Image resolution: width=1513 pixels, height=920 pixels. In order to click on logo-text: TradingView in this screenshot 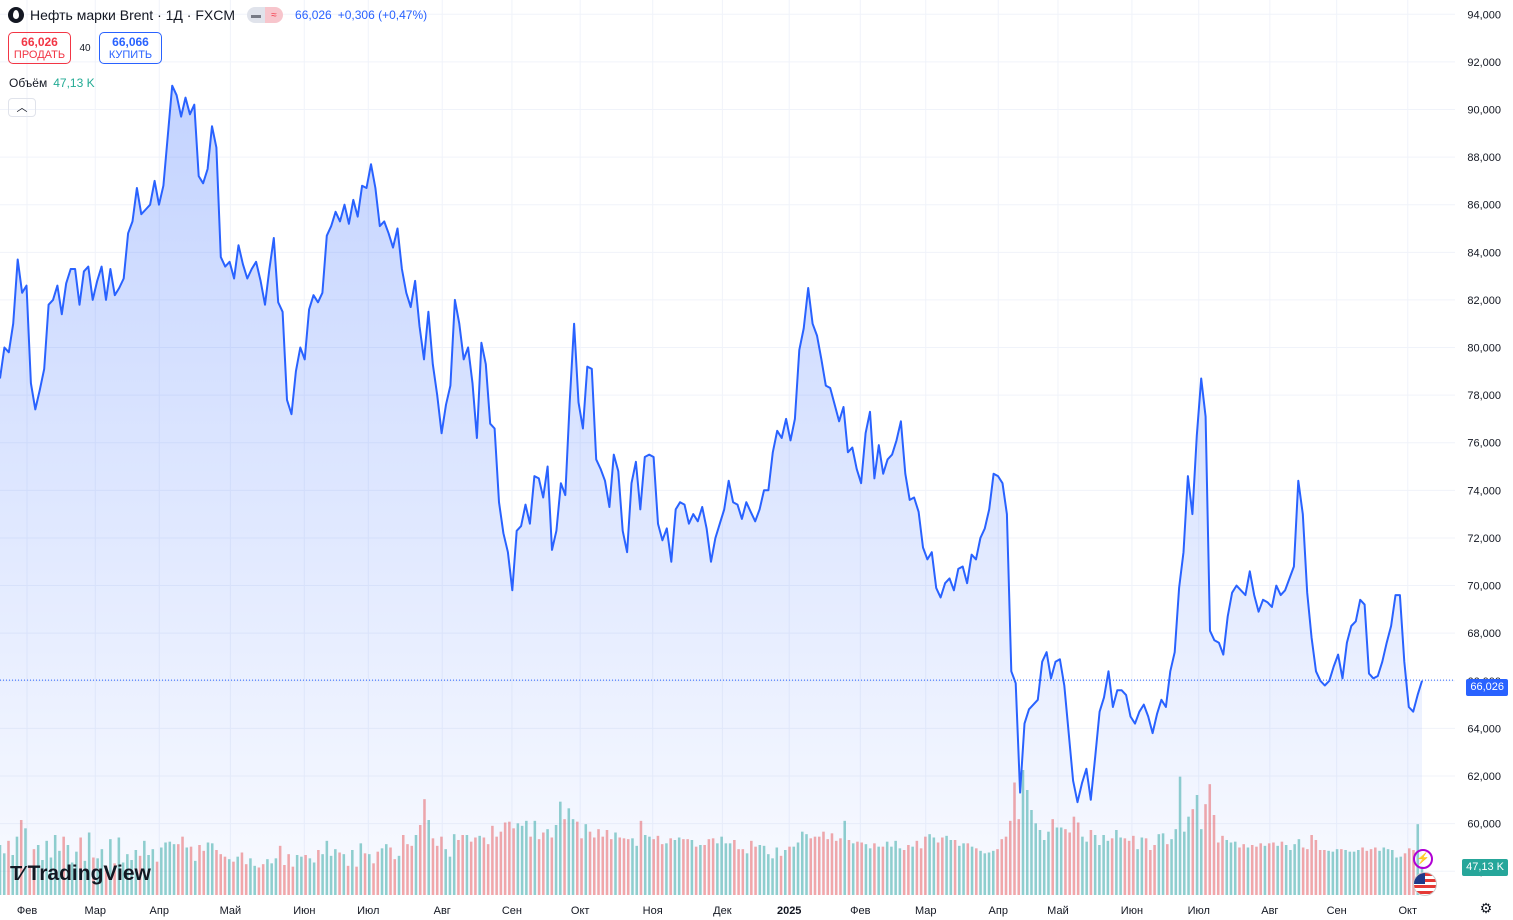, I will do `click(89, 873)`.